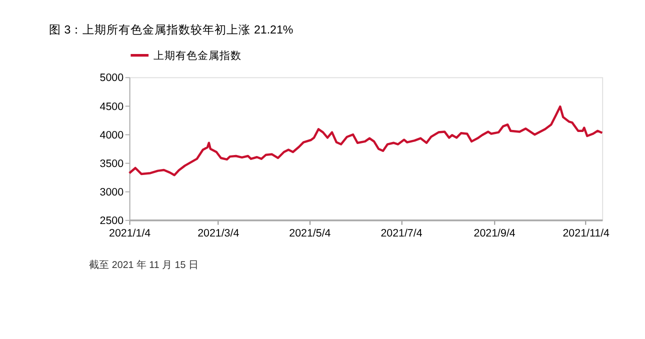 This screenshot has width=645, height=339. Describe the element at coordinates (495, 233) in the screenshot. I see `x-tick-label: 2021/9/4` at that location.